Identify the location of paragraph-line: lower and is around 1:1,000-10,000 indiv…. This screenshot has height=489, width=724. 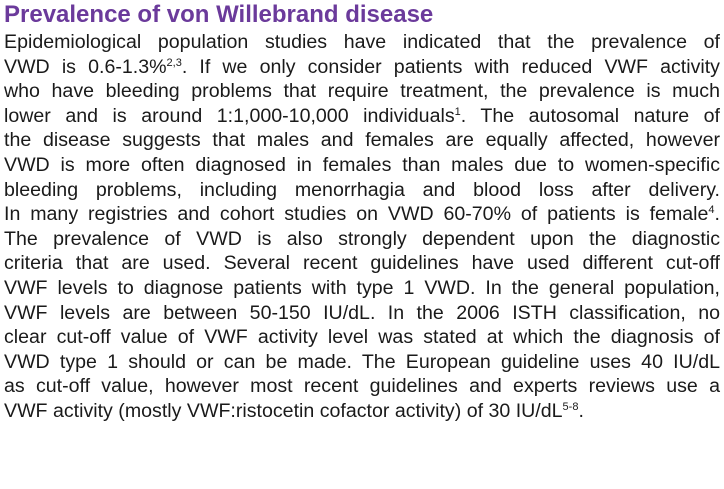
(362, 116).